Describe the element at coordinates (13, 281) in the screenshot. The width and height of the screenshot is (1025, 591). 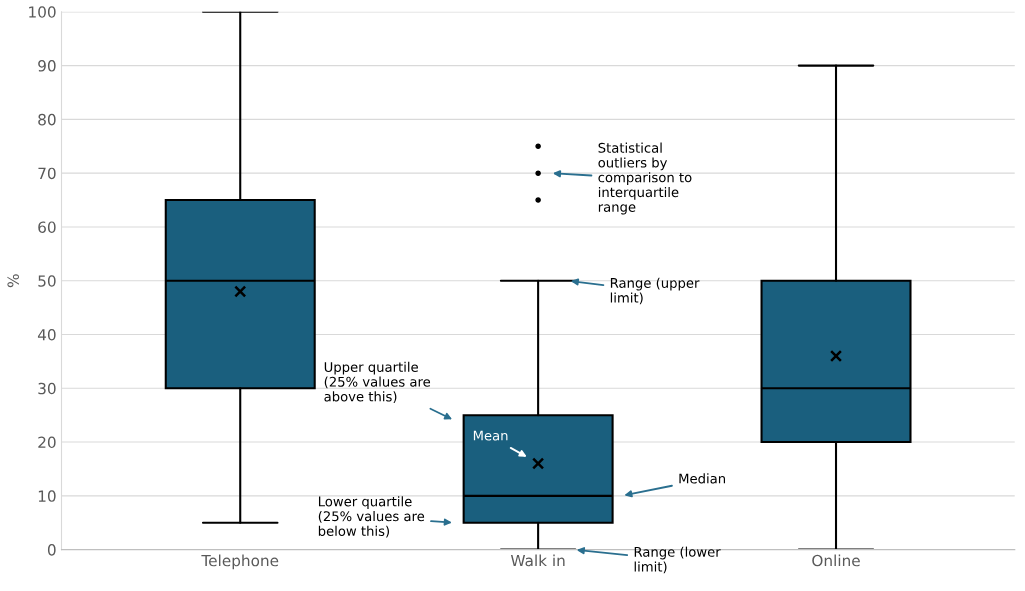
I see `y-axis-title: %` at that location.